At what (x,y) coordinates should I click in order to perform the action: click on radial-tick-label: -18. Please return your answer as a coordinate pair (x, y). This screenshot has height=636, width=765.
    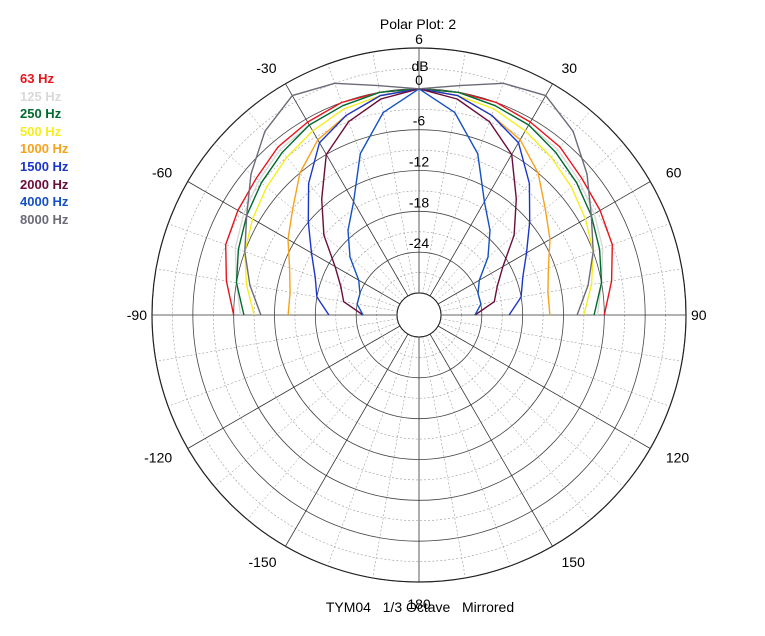
    Looking at the image, I should click on (419, 202).